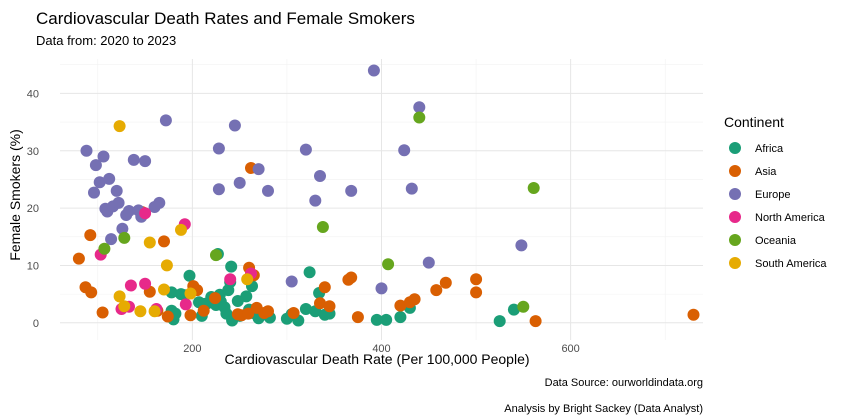  I want to click on x-tick-label: 400, so click(381, 349).